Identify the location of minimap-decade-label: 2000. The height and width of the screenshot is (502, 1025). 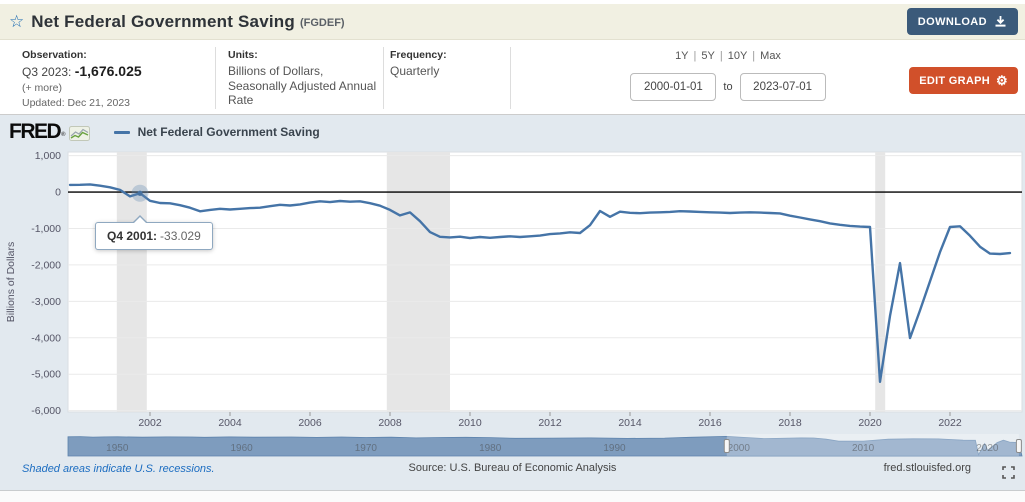
(739, 448).